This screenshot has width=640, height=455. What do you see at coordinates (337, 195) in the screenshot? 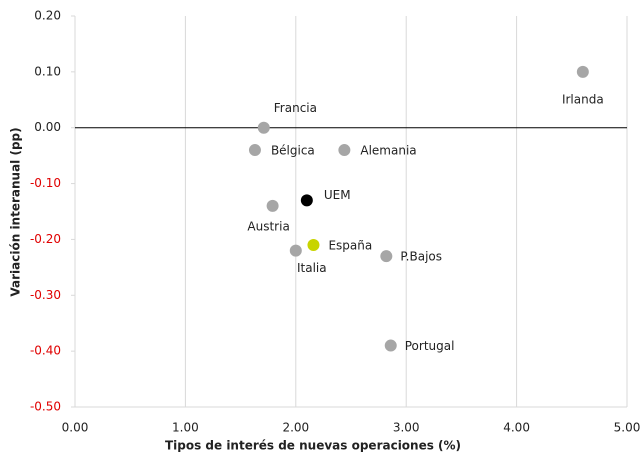
I see `point-label: UEM` at bounding box center [337, 195].